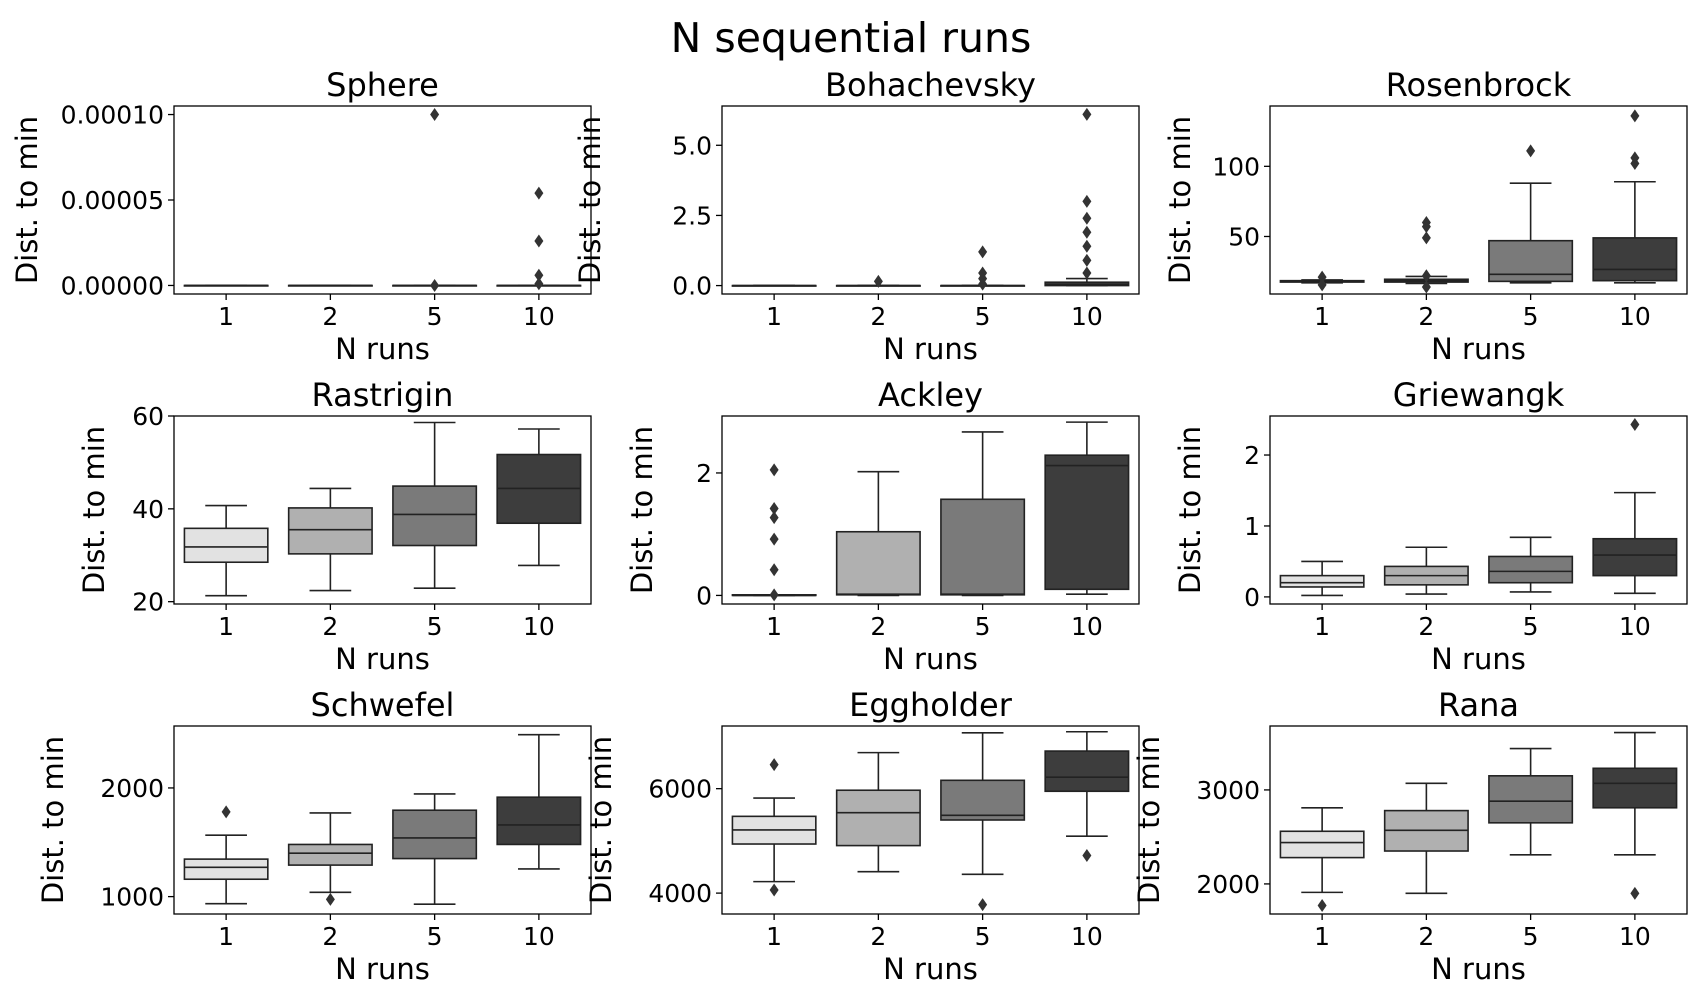 The image size is (1700, 1000). What do you see at coordinates (931, 705) in the screenshot?
I see `subplot-title: Eggholder` at bounding box center [931, 705].